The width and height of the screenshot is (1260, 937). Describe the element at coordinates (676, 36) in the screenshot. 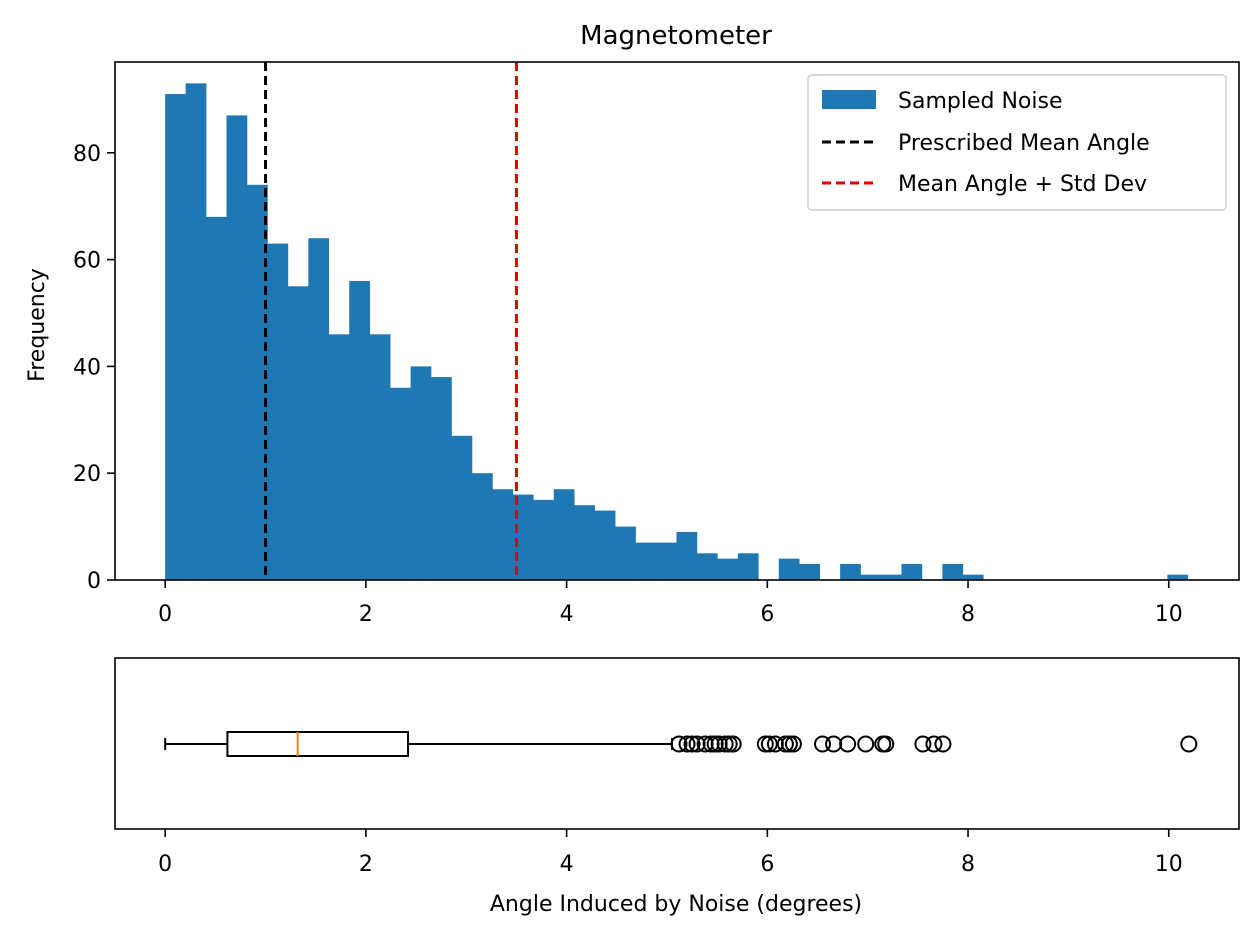

I see `chart-title: Magnetometer` at that location.